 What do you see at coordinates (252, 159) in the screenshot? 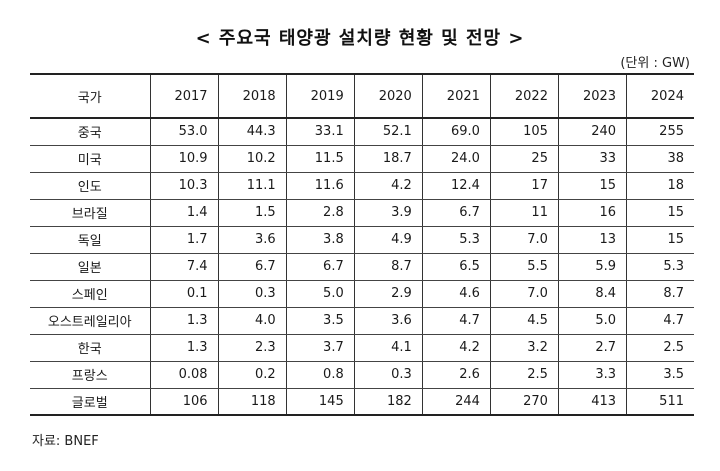
I see `value-cell: 10.2` at bounding box center [252, 159].